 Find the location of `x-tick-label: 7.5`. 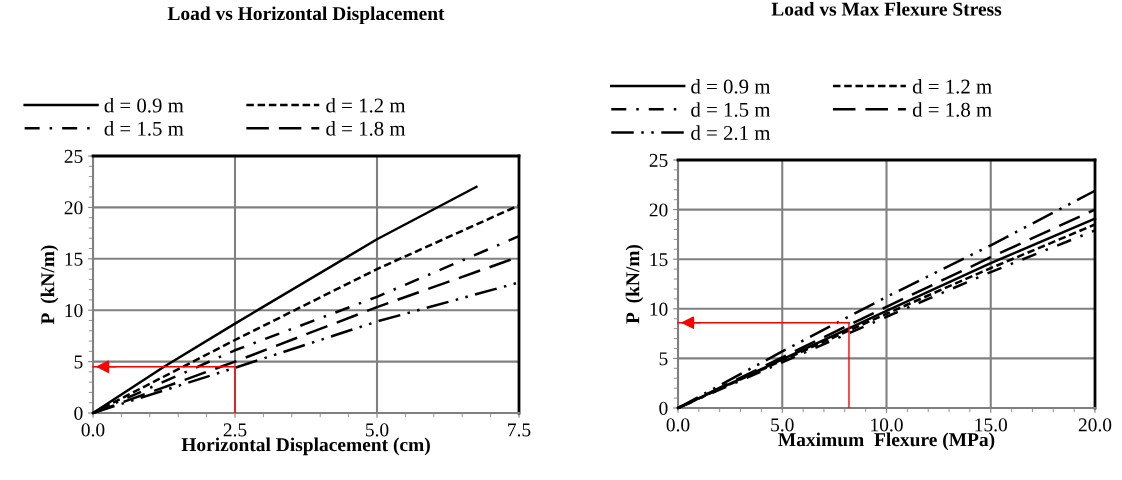

x-tick-label: 7.5 is located at coordinates (519, 430).